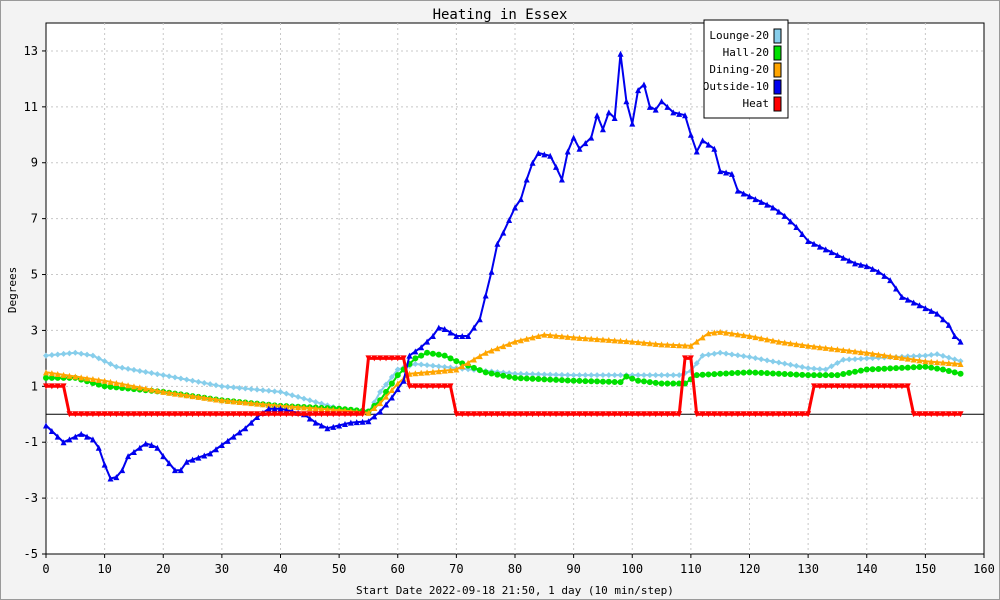 The height and width of the screenshot is (600, 1000). I want to click on y-tick-label: -5, so click(31, 554).